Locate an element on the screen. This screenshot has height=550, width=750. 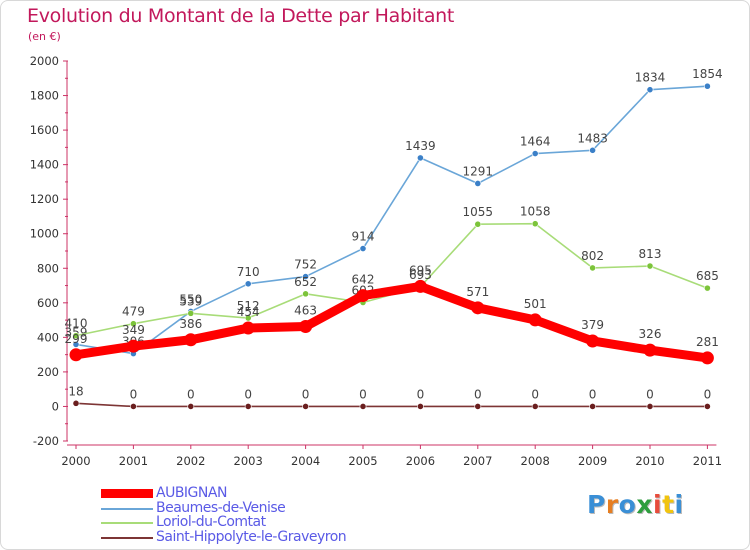
data-label: 685 is located at coordinates (707, 276).